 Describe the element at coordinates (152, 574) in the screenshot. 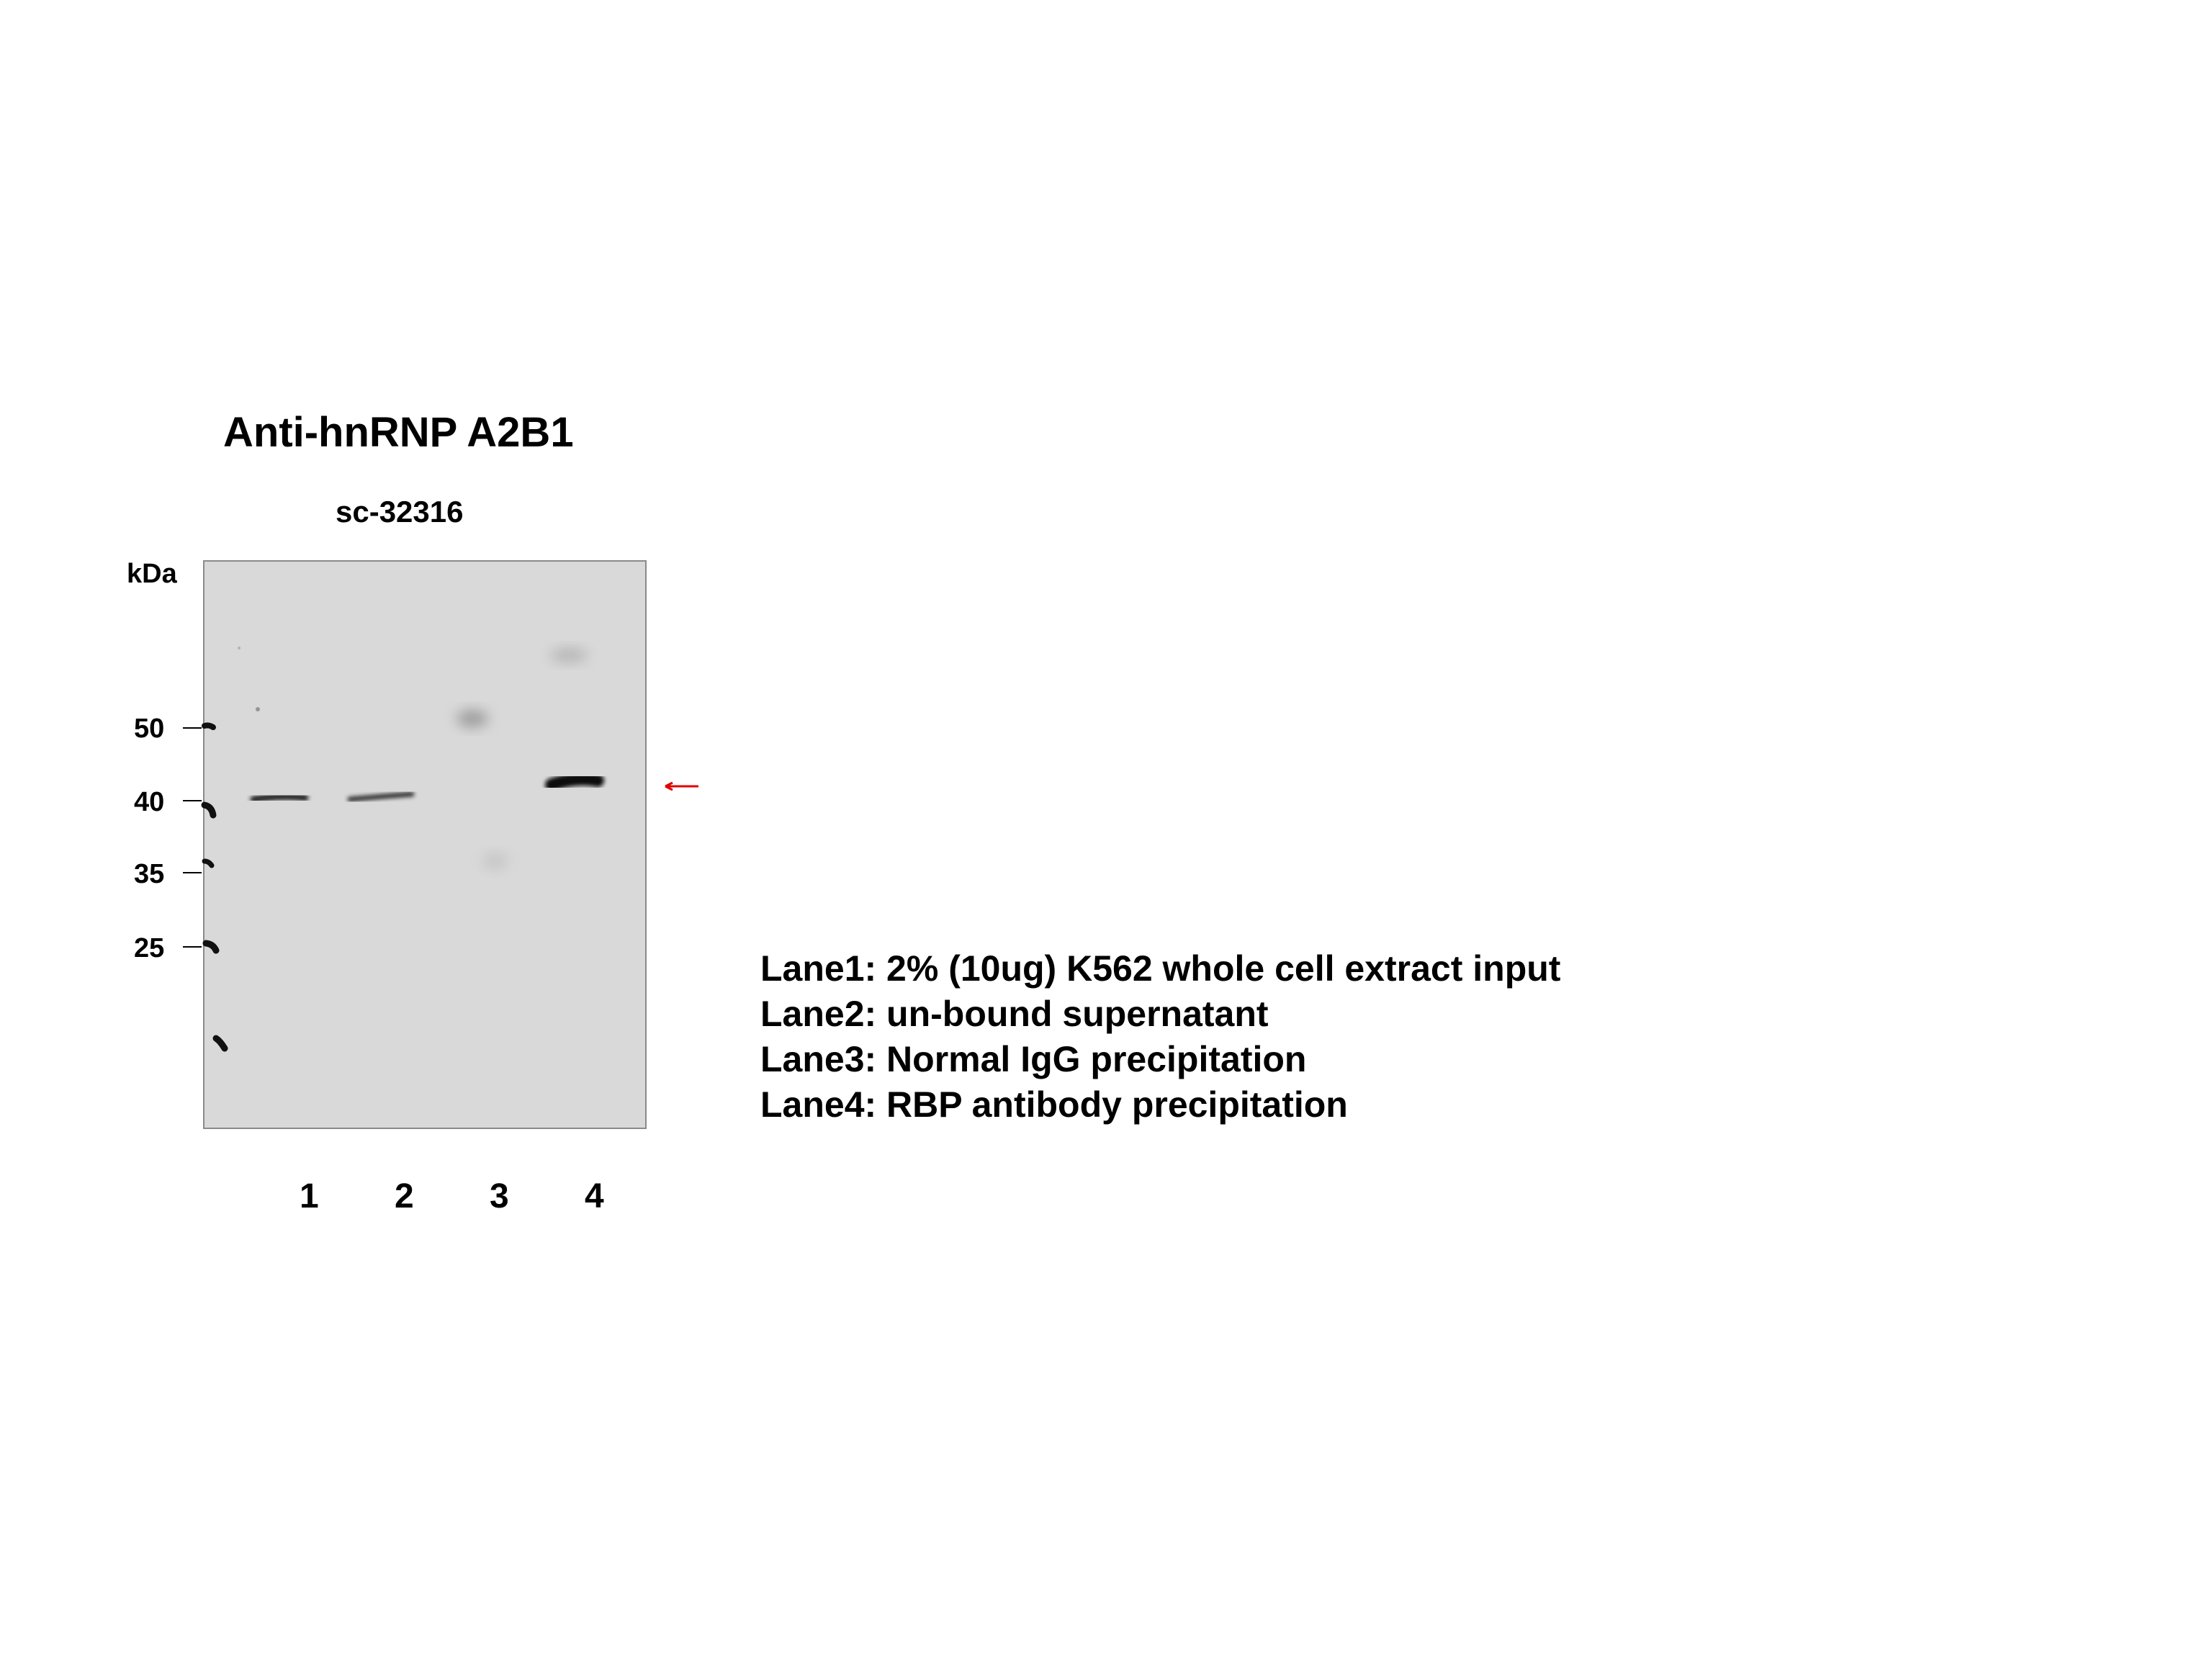

I see `kda-unit-label: kDa` at that location.